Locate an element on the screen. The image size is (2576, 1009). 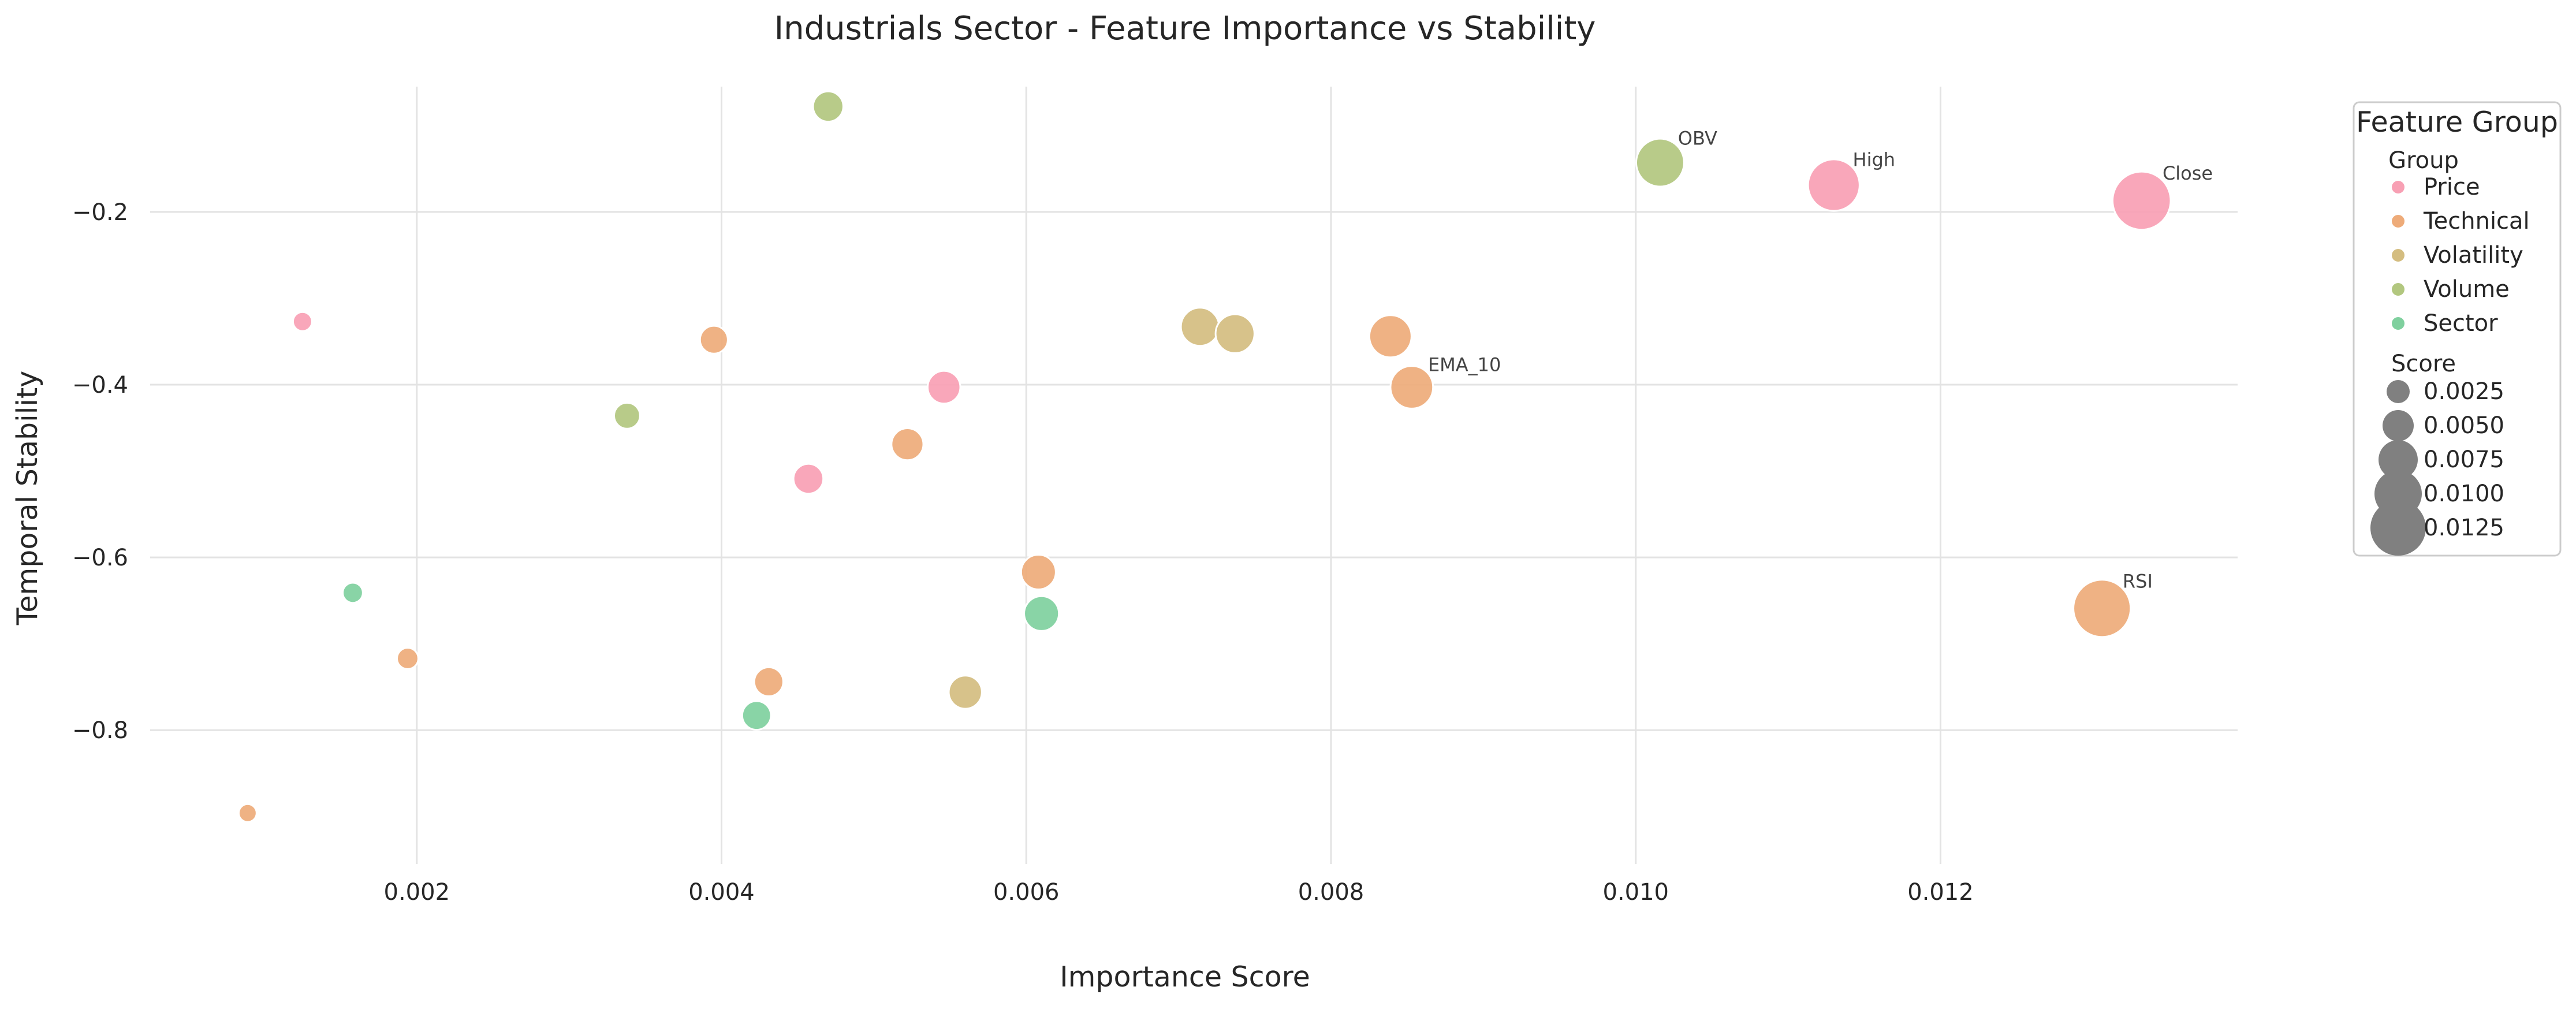
legend-label-price: Price is located at coordinates (2452, 187).